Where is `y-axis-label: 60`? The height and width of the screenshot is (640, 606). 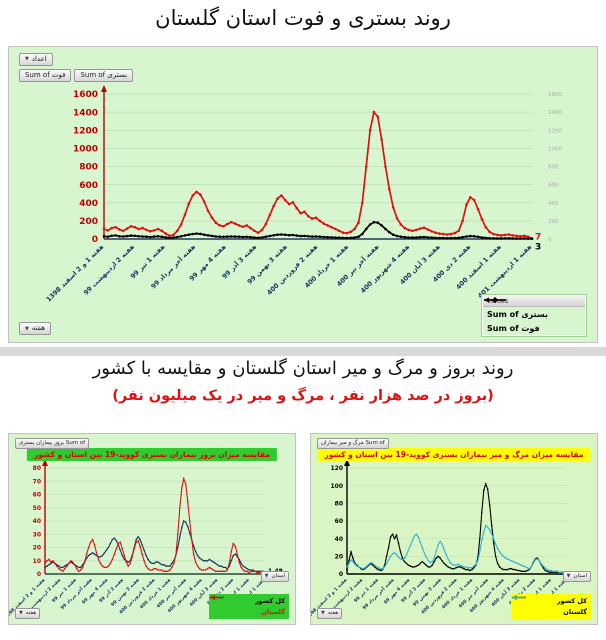 y-axis-label: 60 is located at coordinates (37, 495).